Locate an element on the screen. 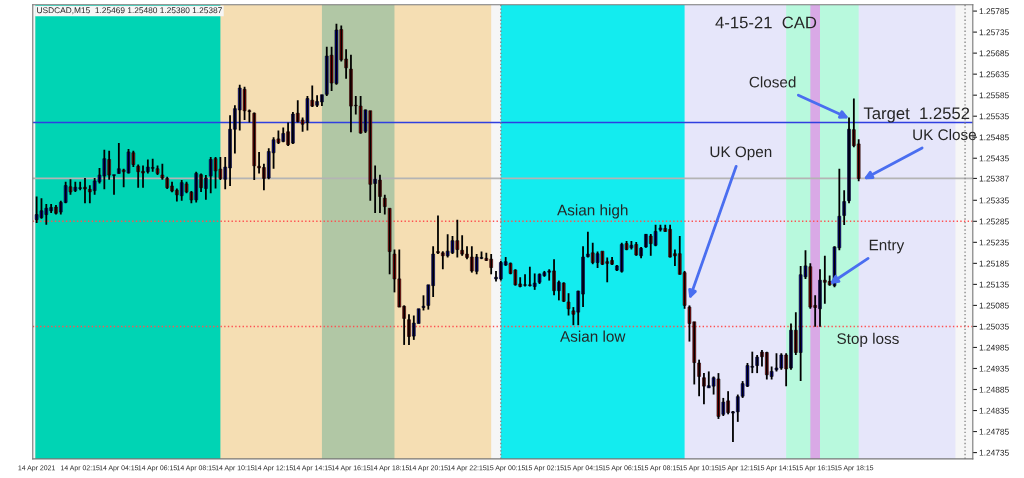 Image resolution: width=1024 pixels, height=478 pixels. y-tick-label: 1.25135 is located at coordinates (994, 284).